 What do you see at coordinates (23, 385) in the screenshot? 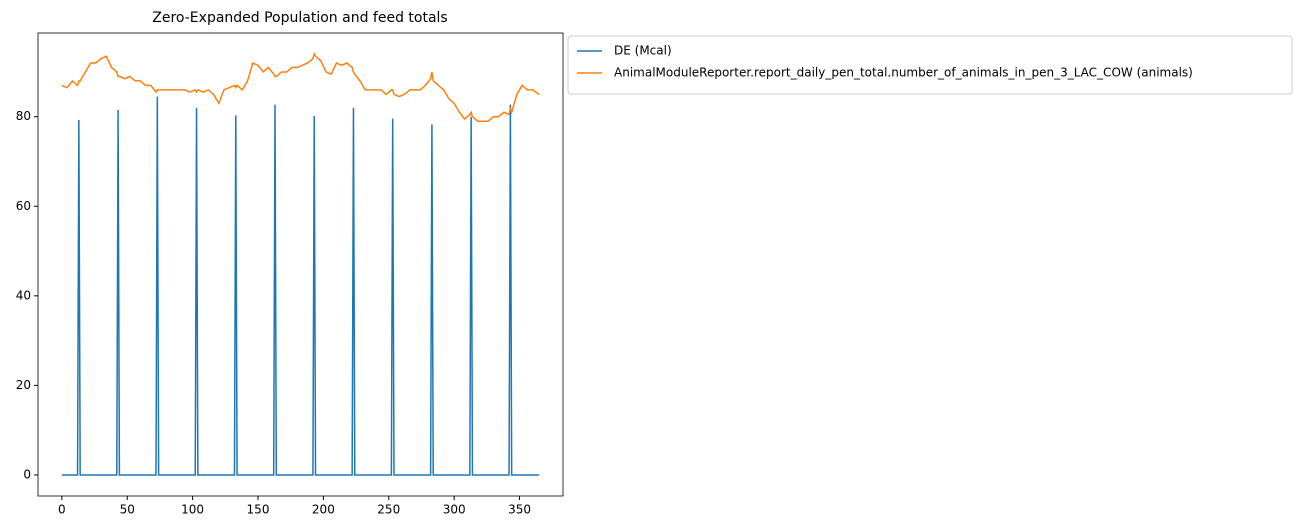
I see `y-tick-label: 20` at bounding box center [23, 385].